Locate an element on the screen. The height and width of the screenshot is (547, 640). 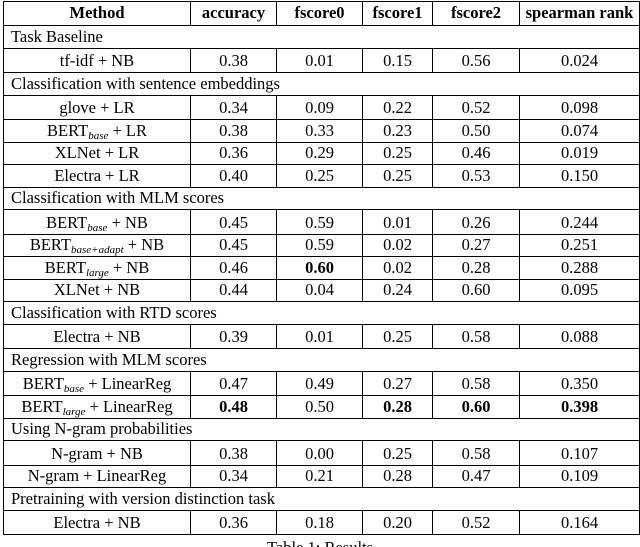
fscore1-cell: 0.27 is located at coordinates (397, 383).